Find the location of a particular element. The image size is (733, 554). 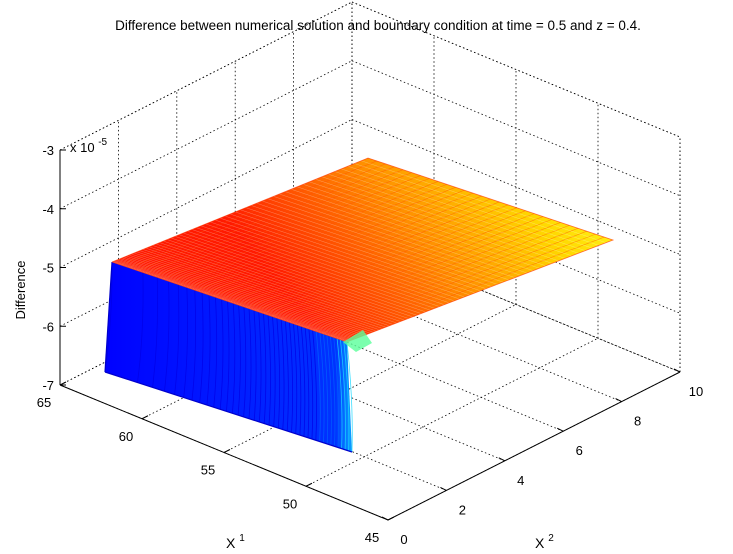

x1-axis-label-base: X is located at coordinates (231, 543).